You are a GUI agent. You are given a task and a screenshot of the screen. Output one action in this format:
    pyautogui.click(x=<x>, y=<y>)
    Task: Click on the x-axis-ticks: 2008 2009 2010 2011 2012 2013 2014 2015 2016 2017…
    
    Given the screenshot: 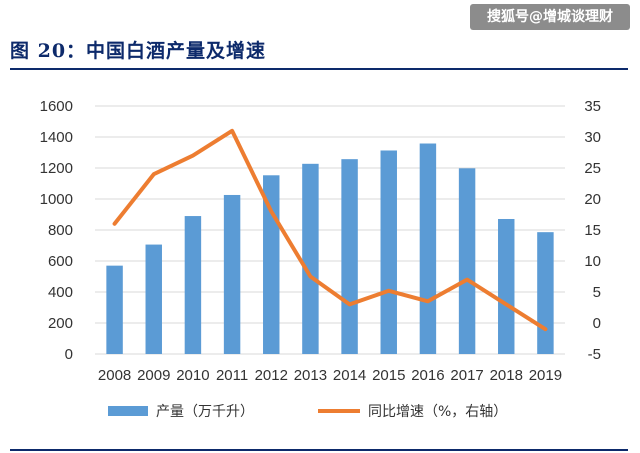 What is the action you would take?
    pyautogui.click(x=330, y=375)
    